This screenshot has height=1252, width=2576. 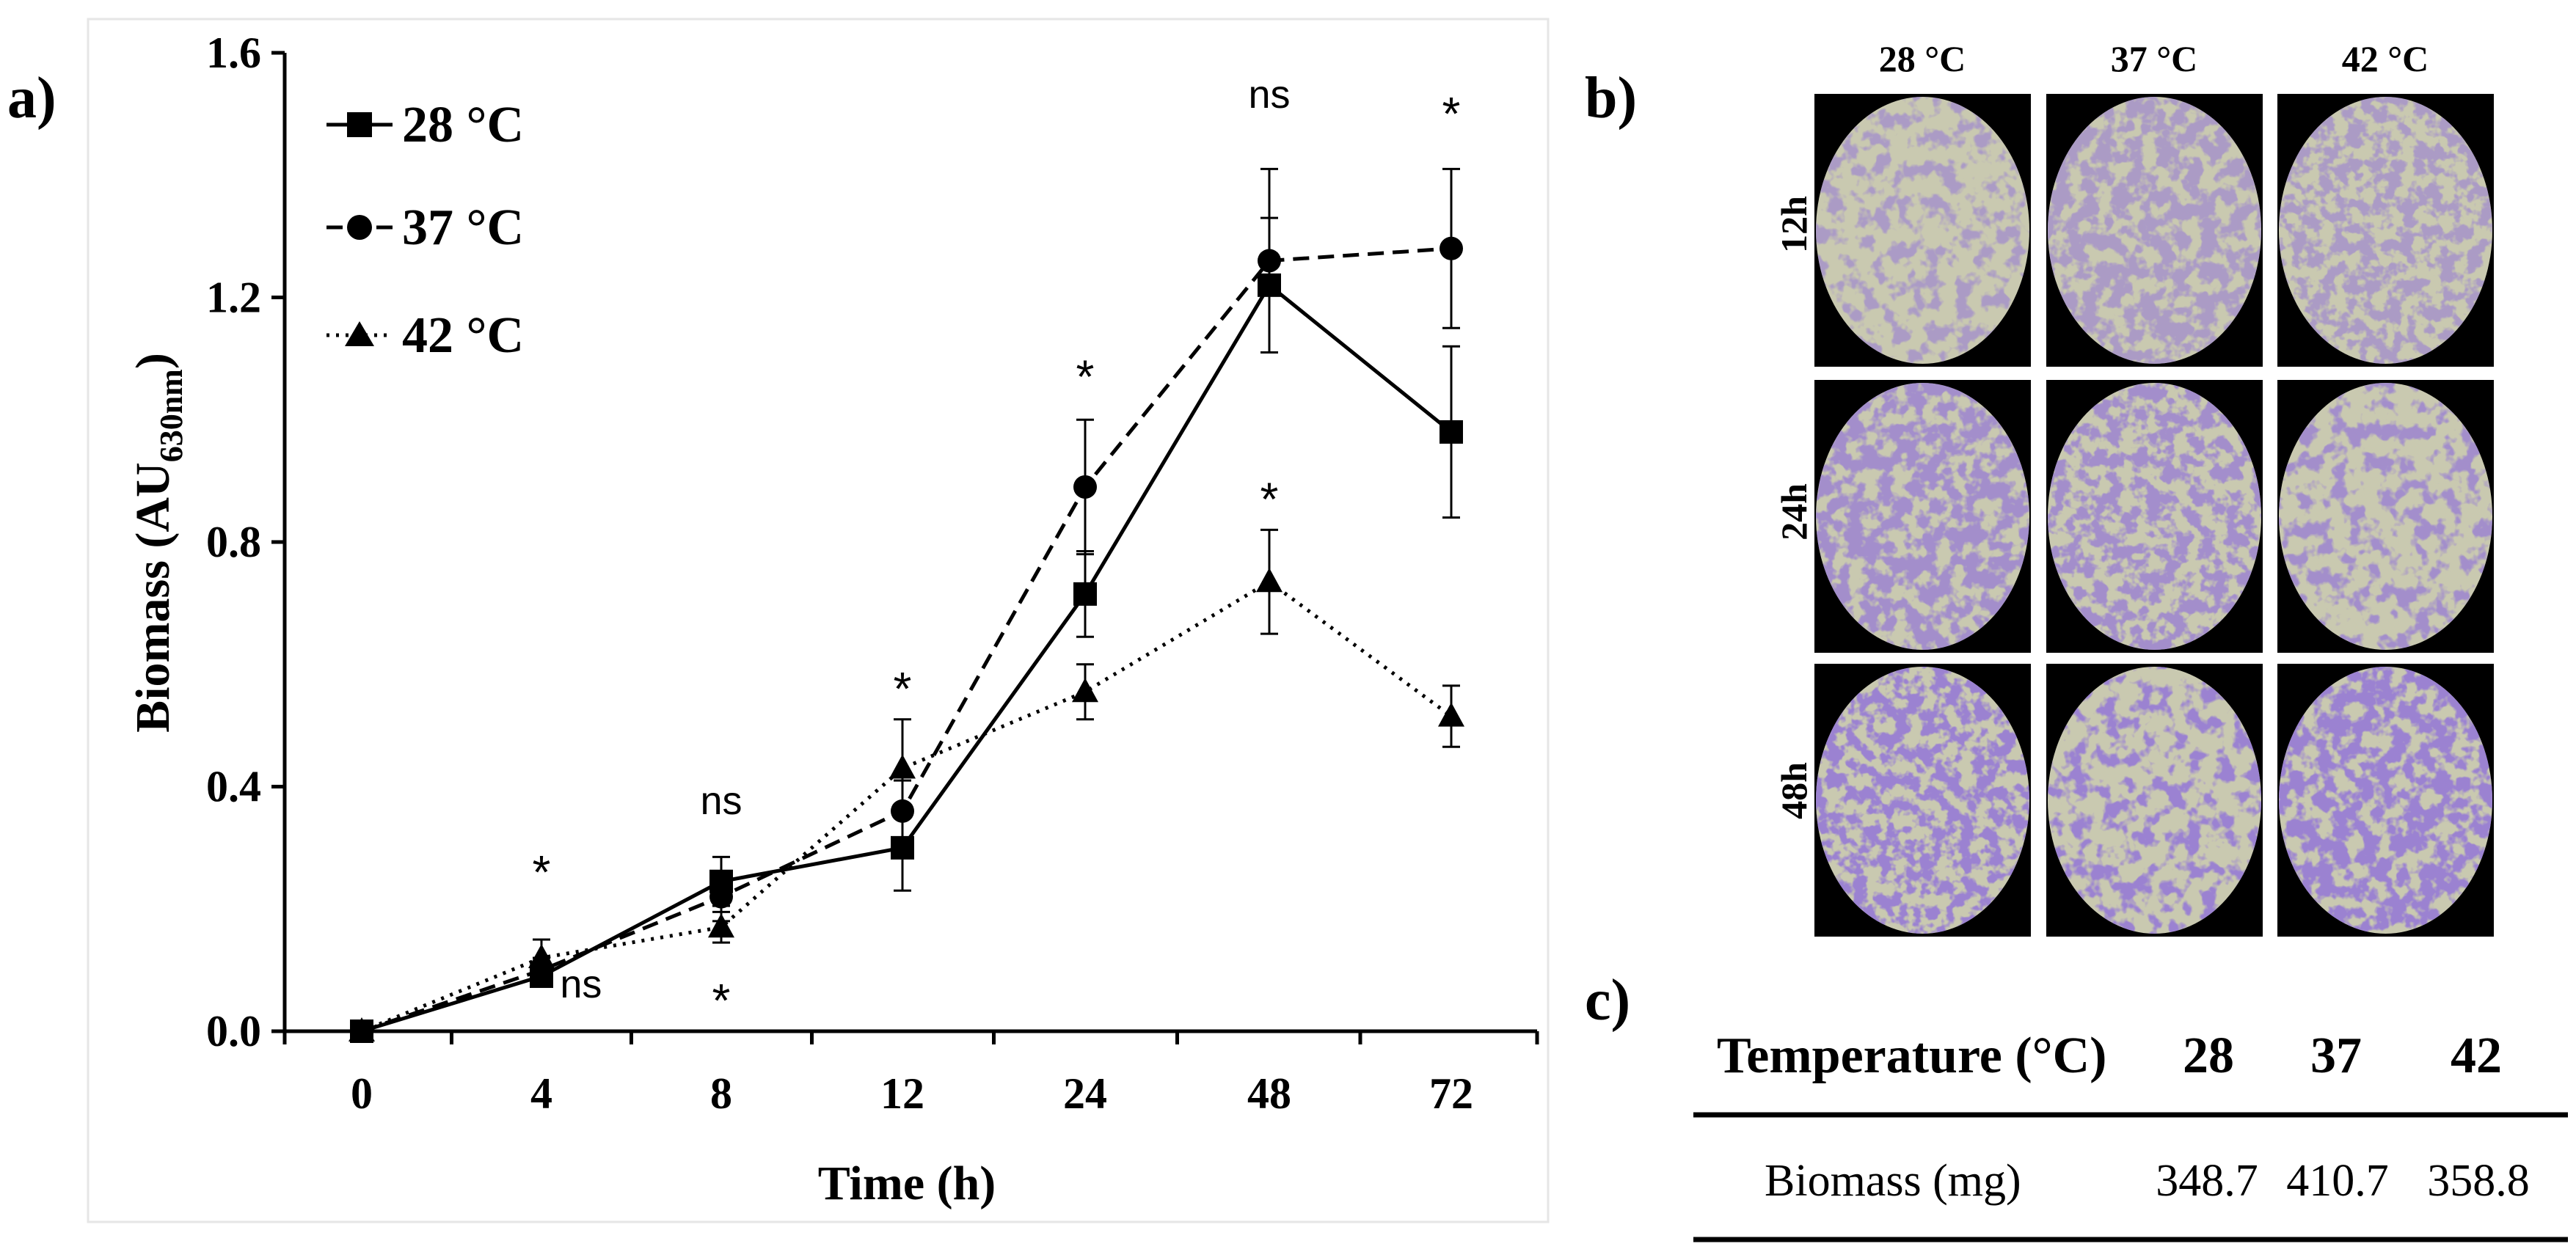 What do you see at coordinates (362, 1094) in the screenshot?
I see `x-tick-label: 0` at bounding box center [362, 1094].